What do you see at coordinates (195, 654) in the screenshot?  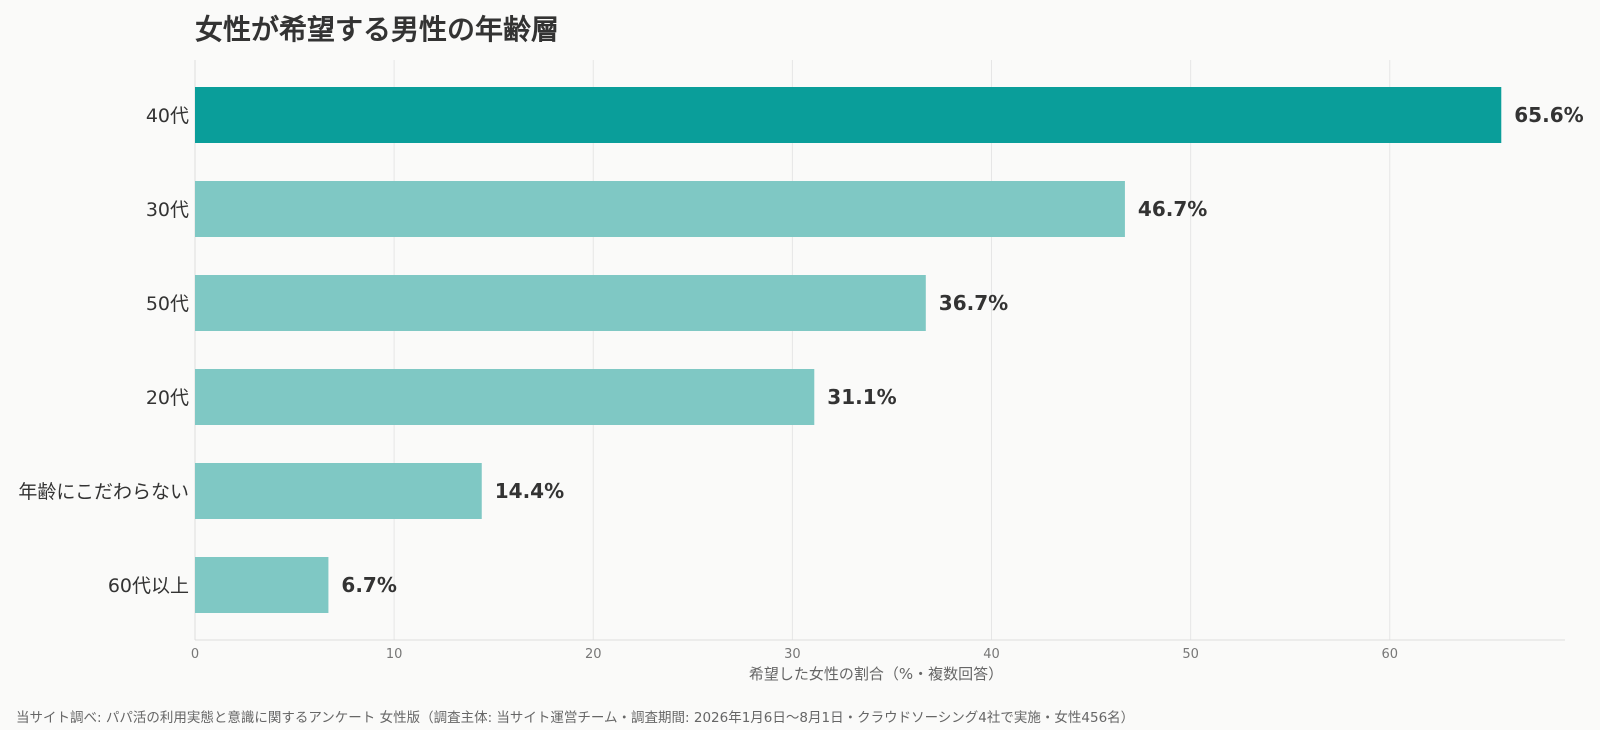 I see `x-tick-label: 0` at bounding box center [195, 654].